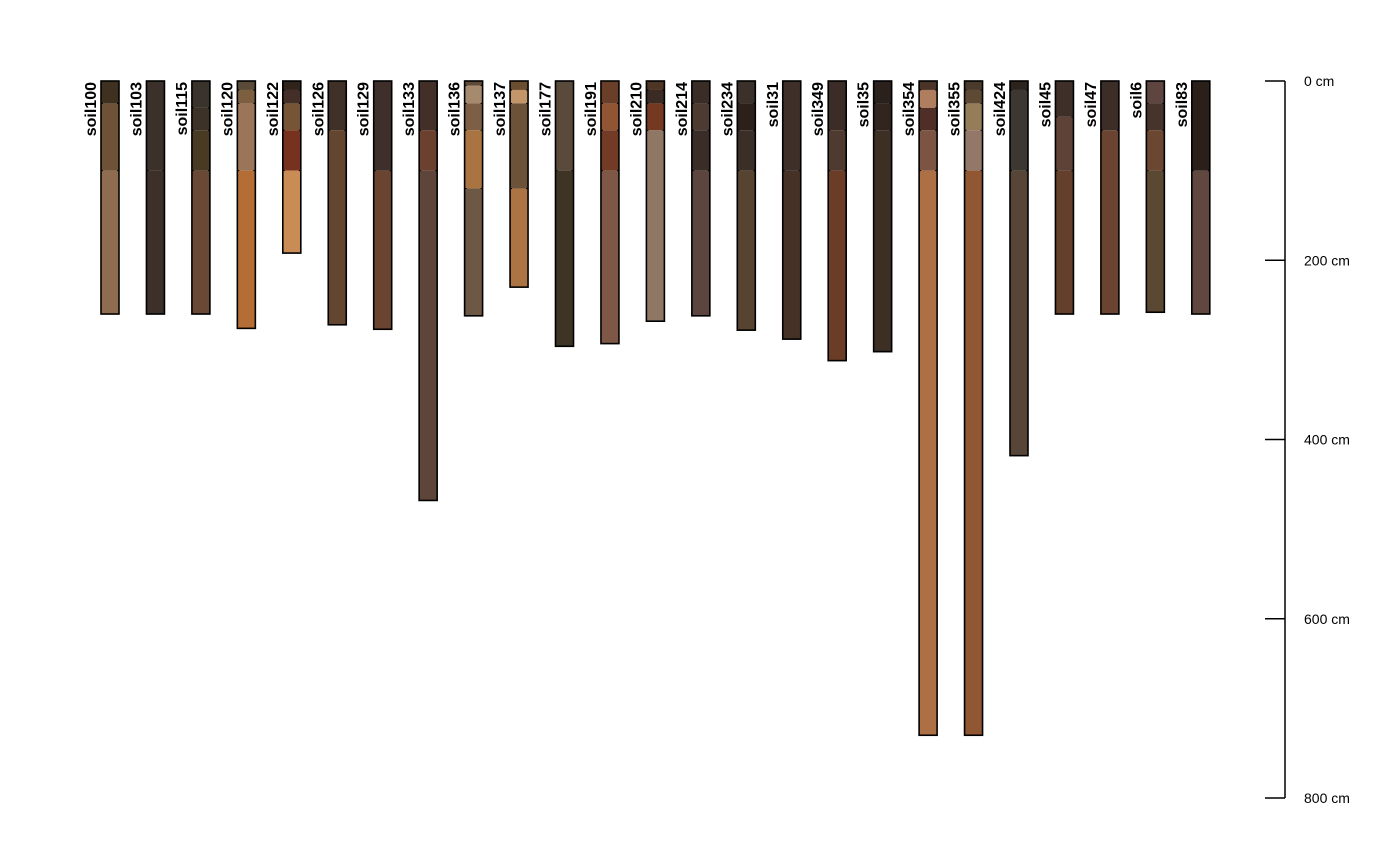 The width and height of the screenshot is (1400, 866). I want to click on profile-label: soil83, so click(1182, 104).